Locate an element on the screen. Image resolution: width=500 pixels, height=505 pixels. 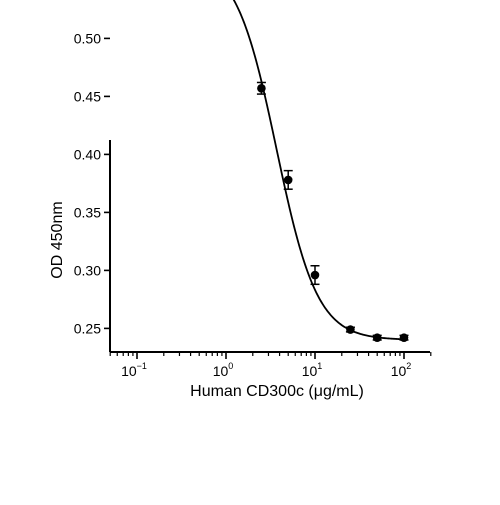
y-tick-label: 0.45 is located at coordinates (87, 96).